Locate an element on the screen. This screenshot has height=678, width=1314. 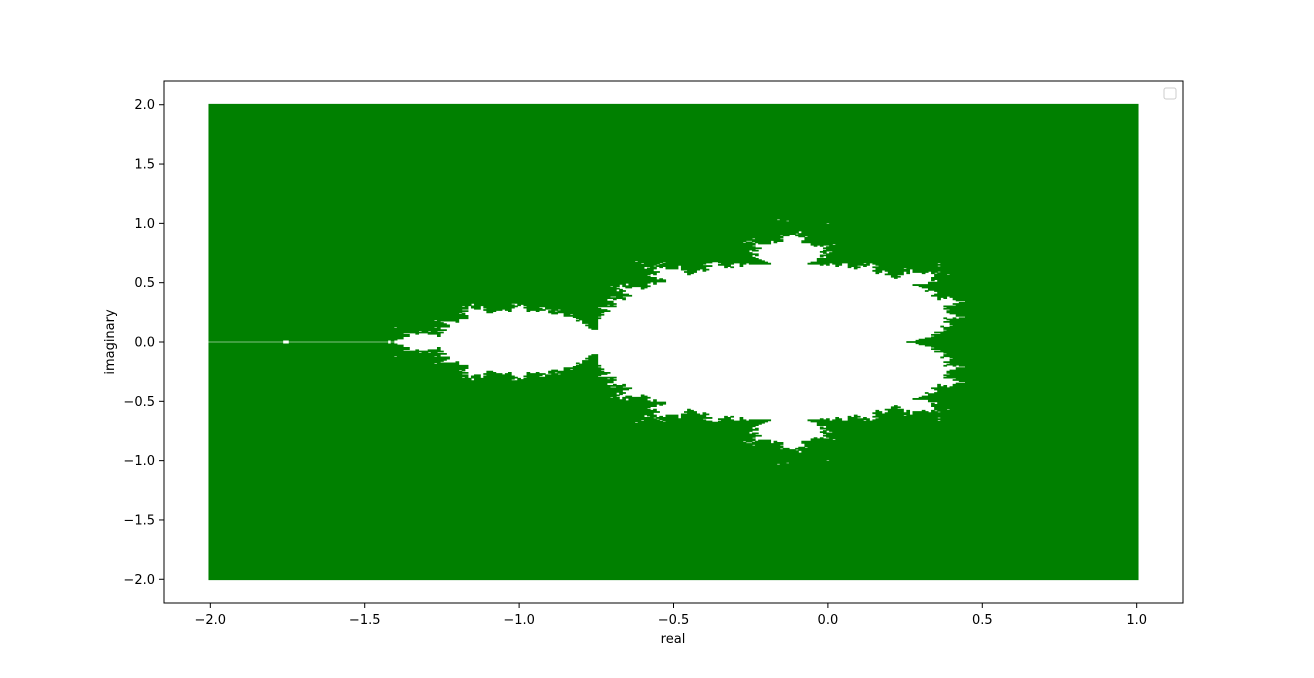
y-tick-label: −0.5 is located at coordinates (139, 402).